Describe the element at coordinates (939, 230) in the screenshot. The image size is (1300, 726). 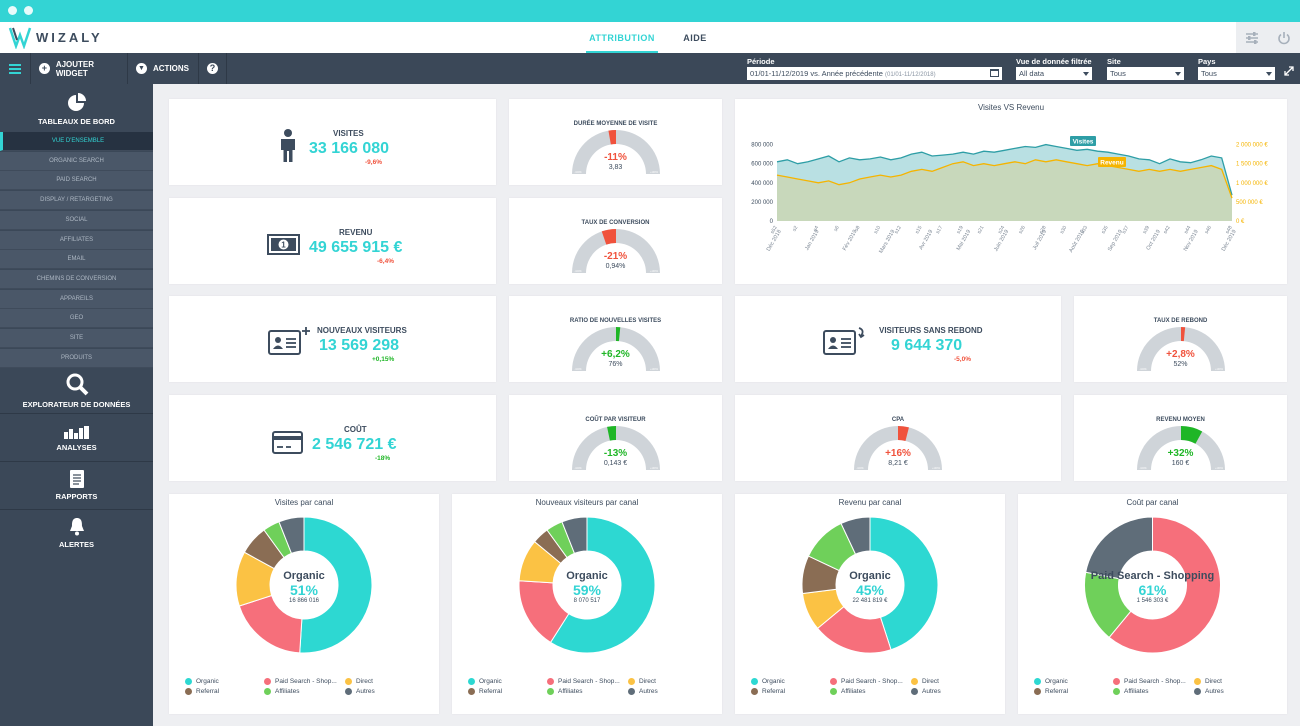
I see `x-tick-week: s17` at that location.